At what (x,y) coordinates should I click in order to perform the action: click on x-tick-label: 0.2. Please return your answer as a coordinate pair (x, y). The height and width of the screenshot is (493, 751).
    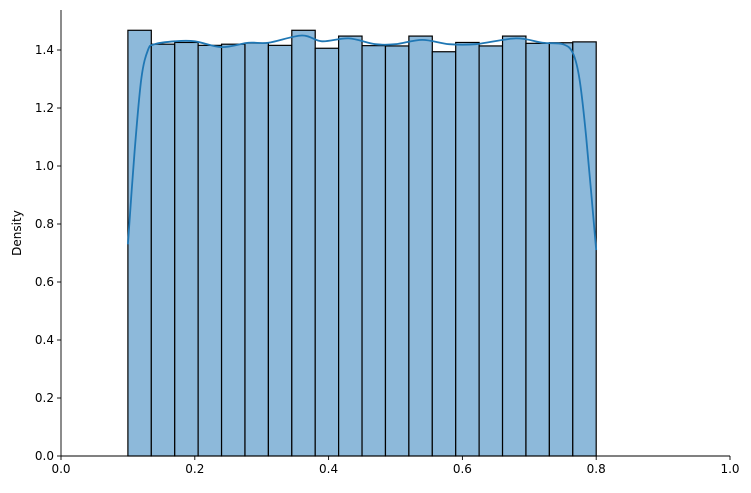
    Looking at the image, I should click on (194, 469).